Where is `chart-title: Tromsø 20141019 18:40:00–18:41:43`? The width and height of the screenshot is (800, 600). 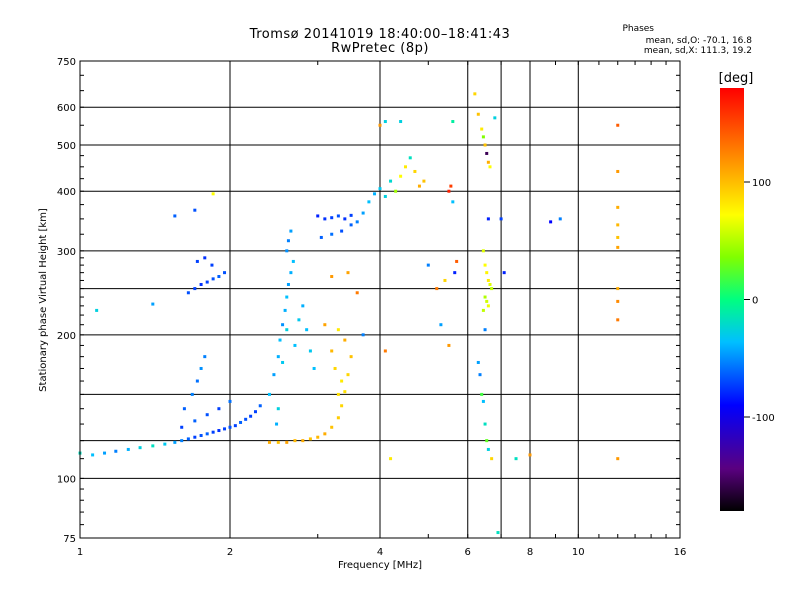
chart-title: Tromsø 20141019 18:40:00–18:41:43 is located at coordinates (380, 34).